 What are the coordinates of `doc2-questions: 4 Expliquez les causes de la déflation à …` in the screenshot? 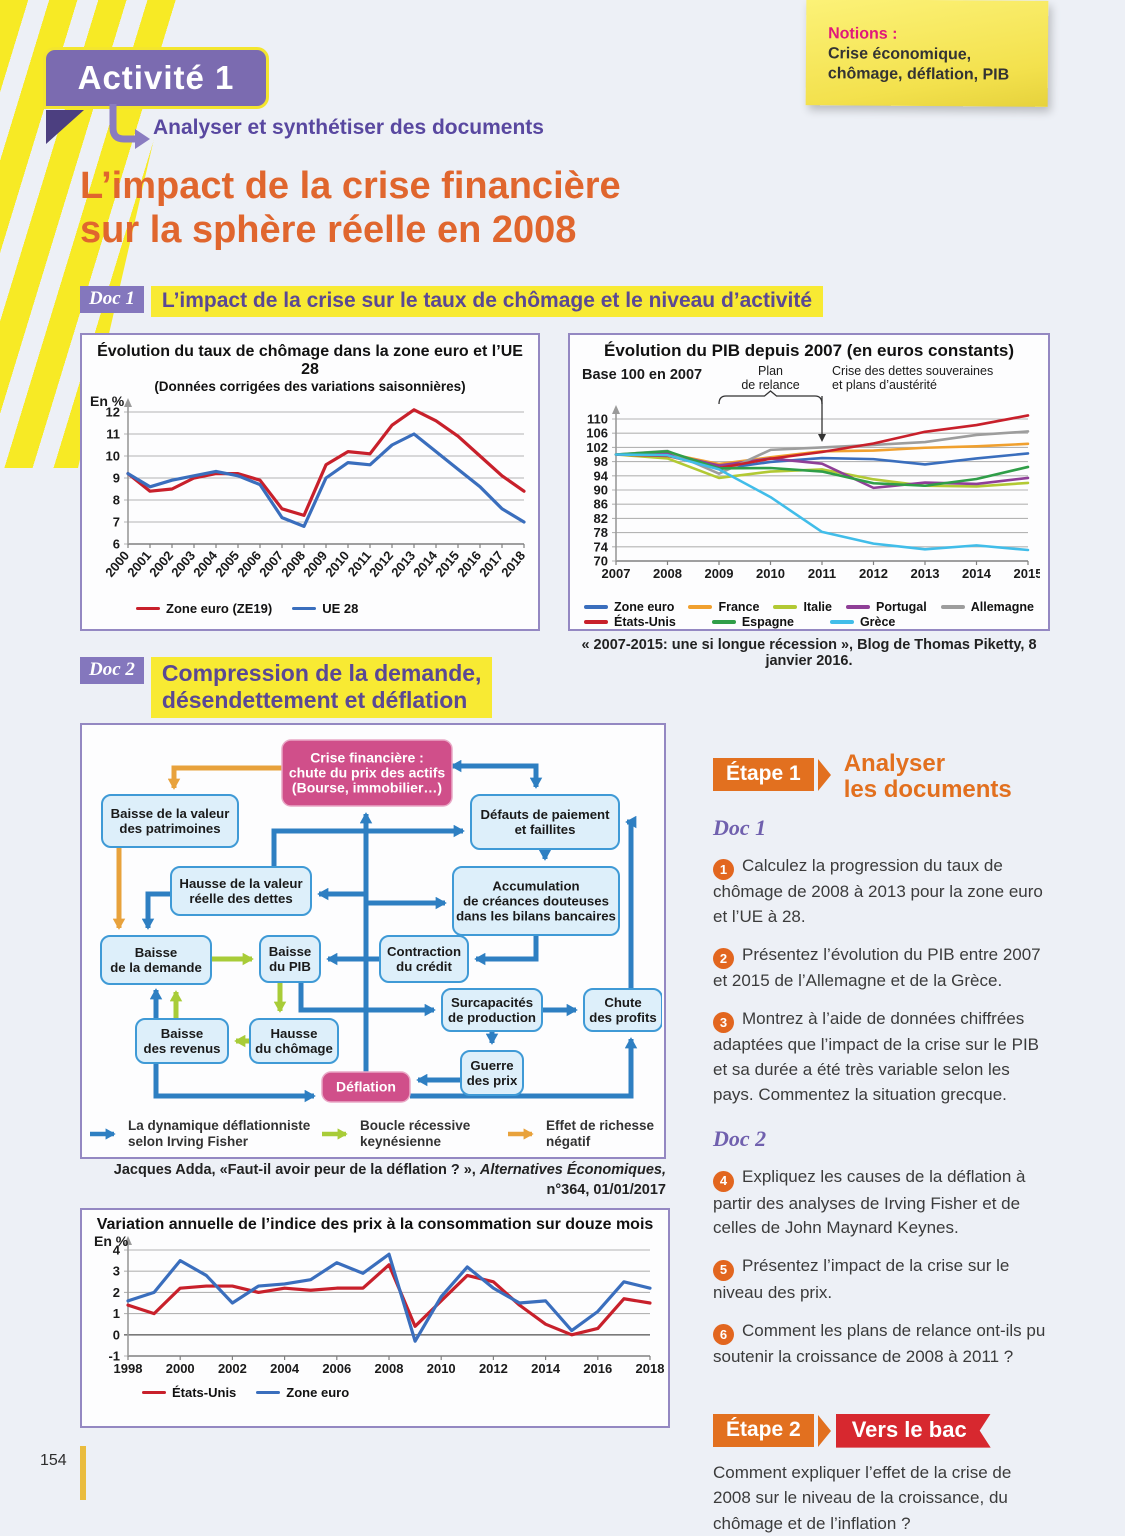 It's located at (883, 1267).